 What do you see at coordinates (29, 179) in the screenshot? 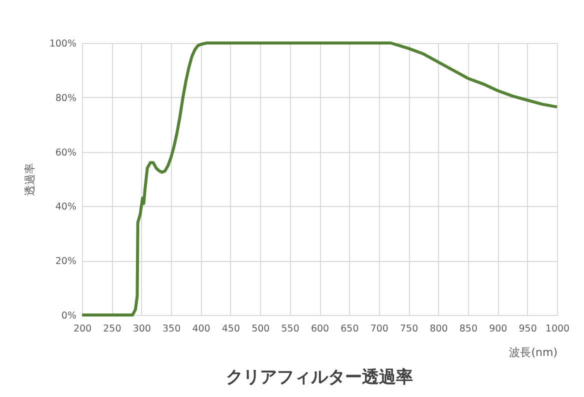
I see `y-axis-title: 透過率` at bounding box center [29, 179].